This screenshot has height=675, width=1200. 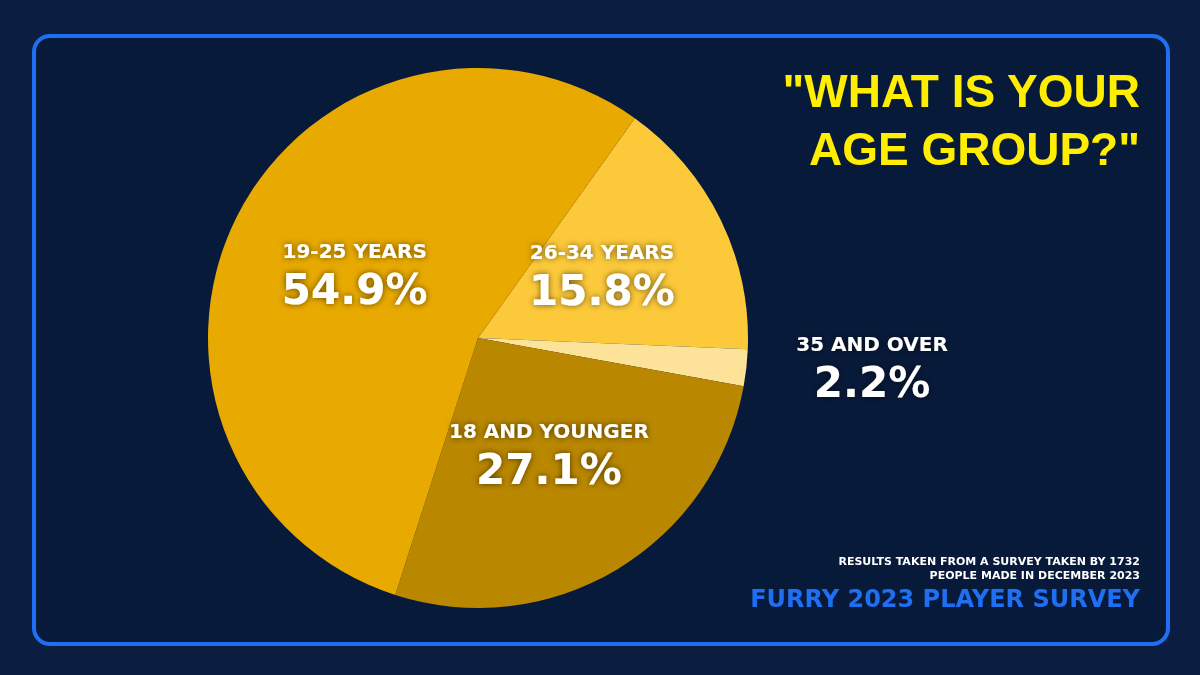 What do you see at coordinates (549, 469) in the screenshot?
I see `data-label: 27.1%` at bounding box center [549, 469].